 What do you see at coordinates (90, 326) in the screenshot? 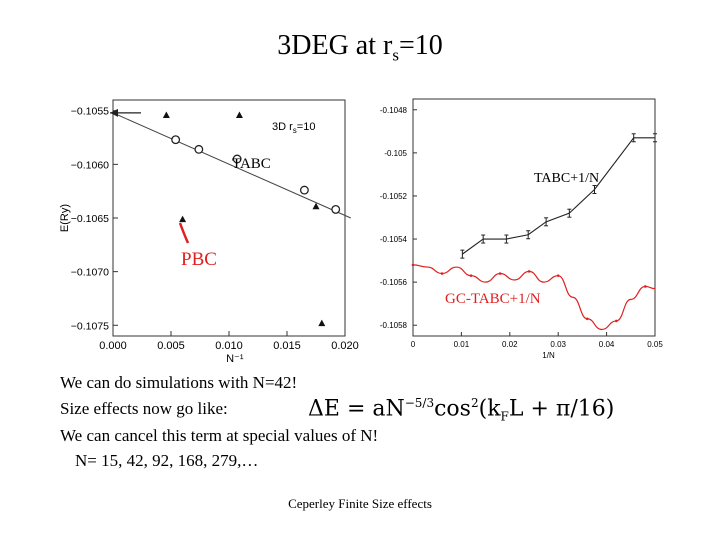
I see `left-y-tick-label: −0.1075` at bounding box center [90, 326].